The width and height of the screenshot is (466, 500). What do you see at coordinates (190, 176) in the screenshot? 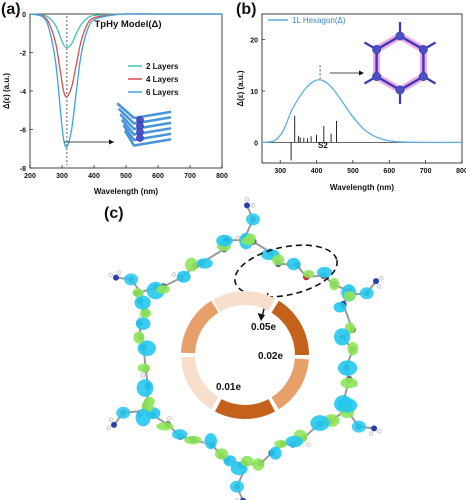
I see `chart-a-xtick-label: 700` at bounding box center [190, 176].